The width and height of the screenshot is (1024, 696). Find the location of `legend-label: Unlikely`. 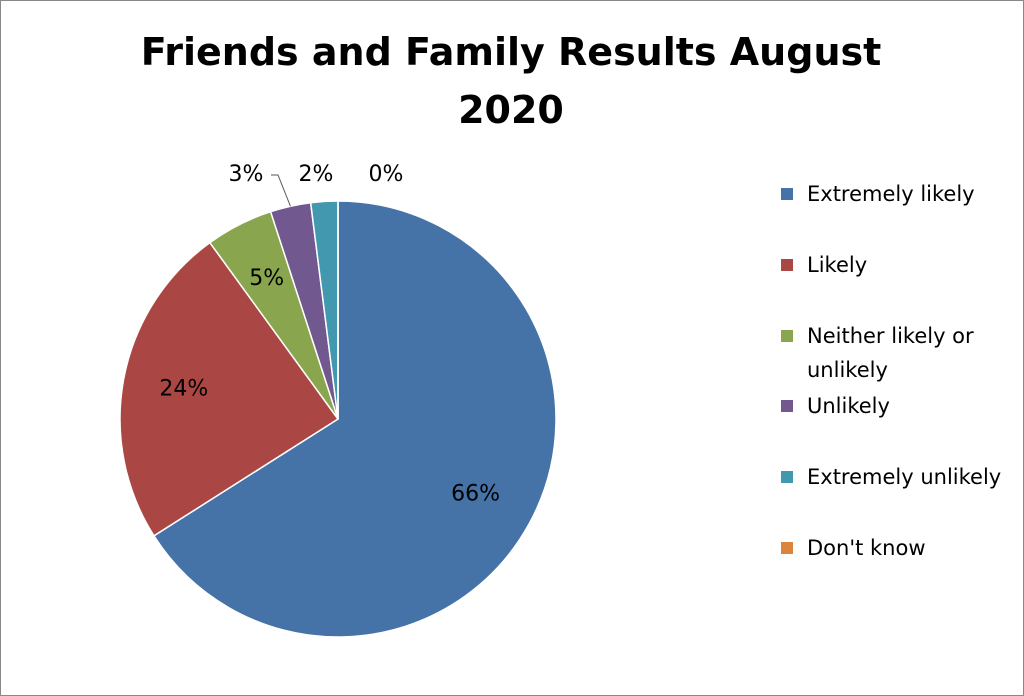

legend-label: Unlikely is located at coordinates (848, 406).